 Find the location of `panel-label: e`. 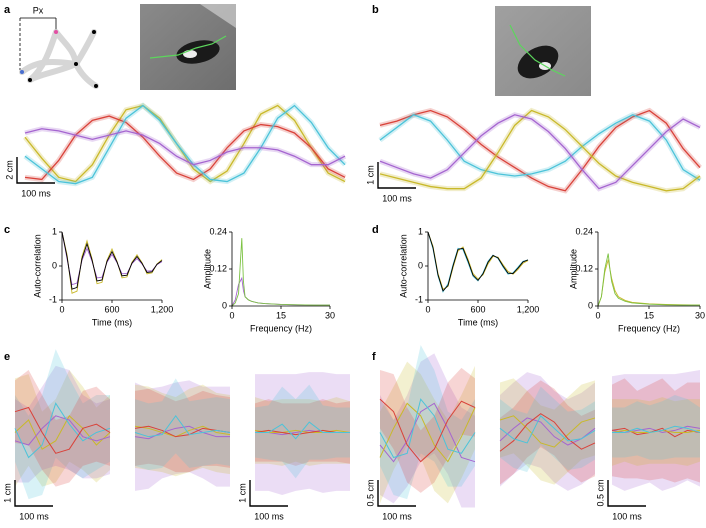

panel-label: e is located at coordinates (7, 357).